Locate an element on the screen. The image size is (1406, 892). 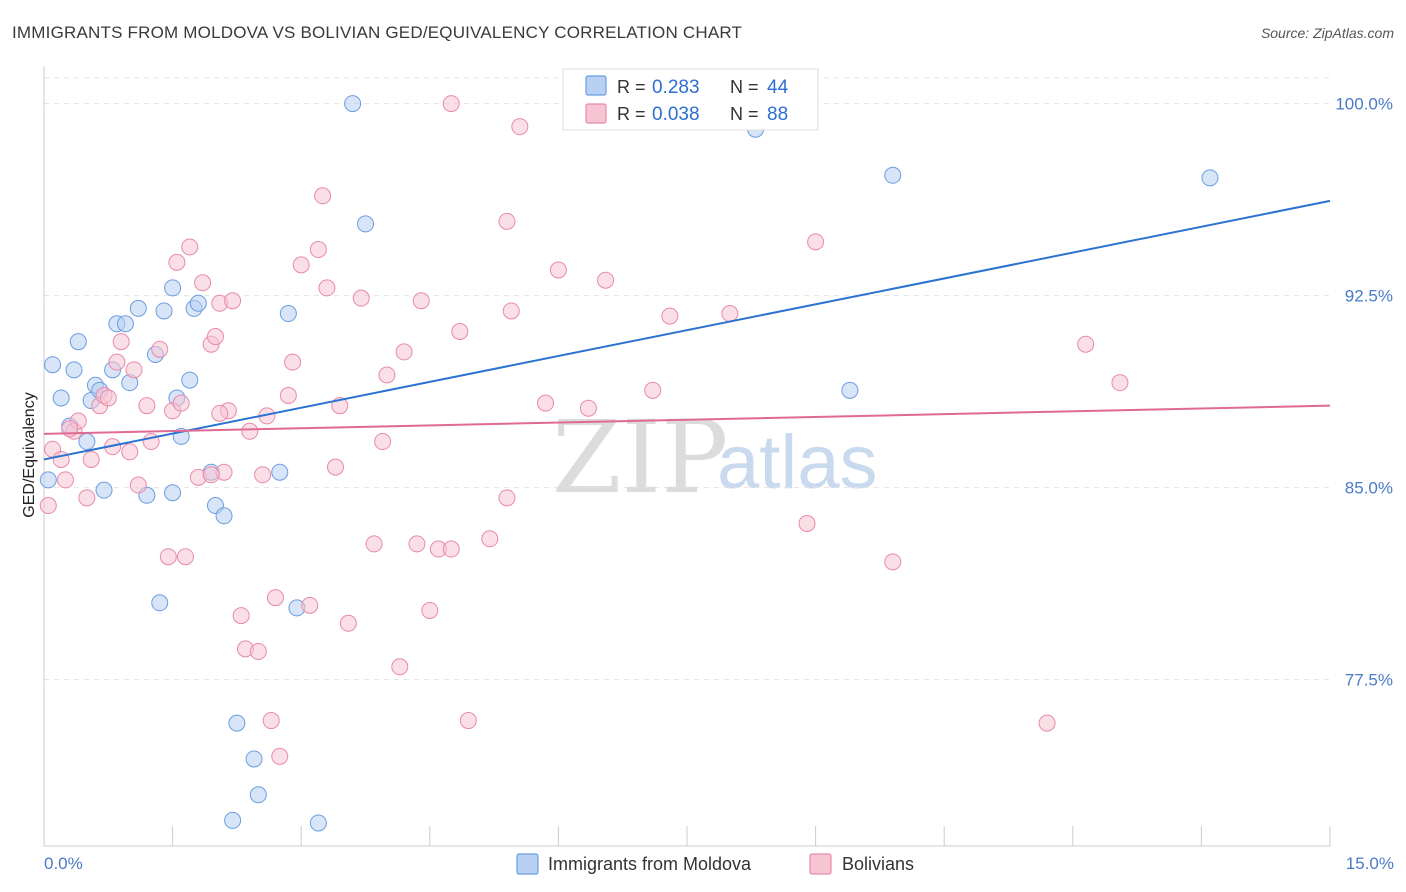
legend-swatch-moldova is located at coordinates (527, 864).